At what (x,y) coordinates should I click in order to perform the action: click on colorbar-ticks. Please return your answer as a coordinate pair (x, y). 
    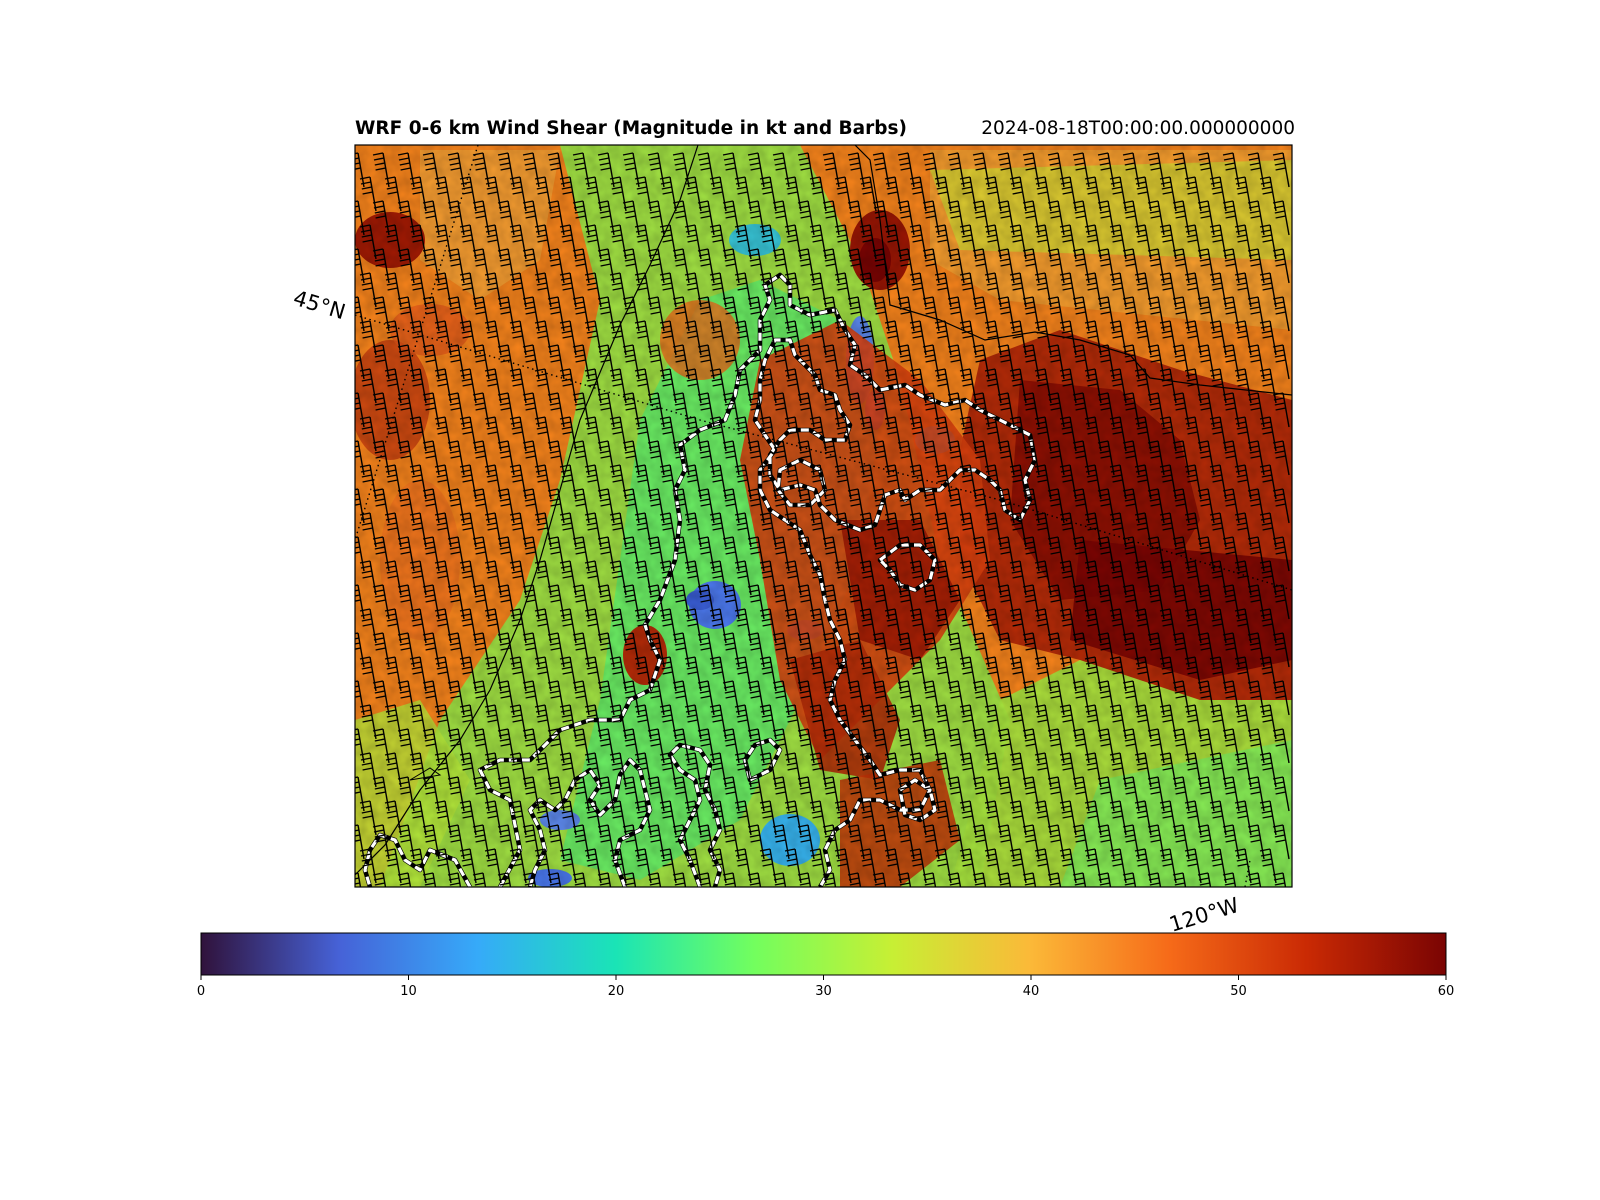
    Looking at the image, I should click on (823, 977).